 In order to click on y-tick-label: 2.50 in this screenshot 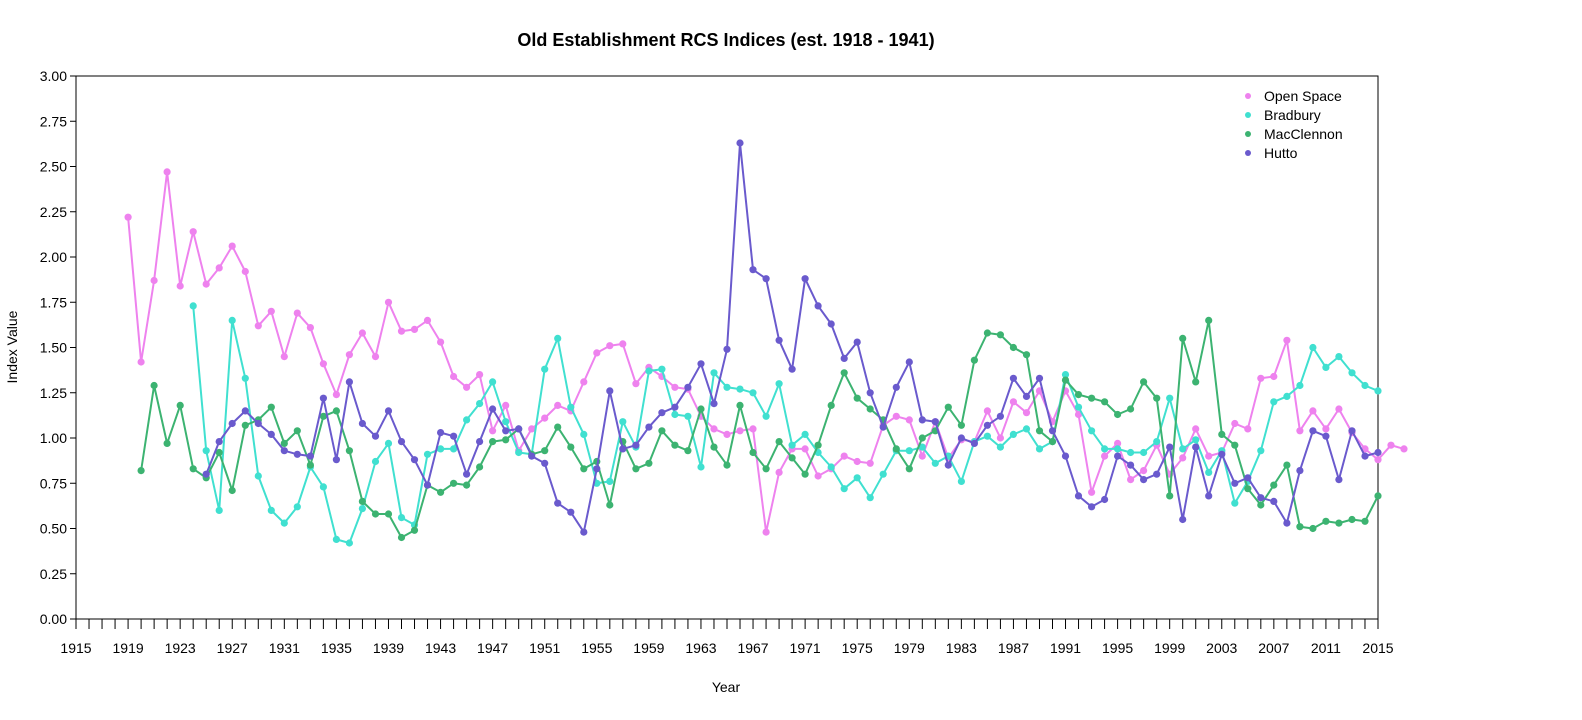, I will do `click(53, 167)`.